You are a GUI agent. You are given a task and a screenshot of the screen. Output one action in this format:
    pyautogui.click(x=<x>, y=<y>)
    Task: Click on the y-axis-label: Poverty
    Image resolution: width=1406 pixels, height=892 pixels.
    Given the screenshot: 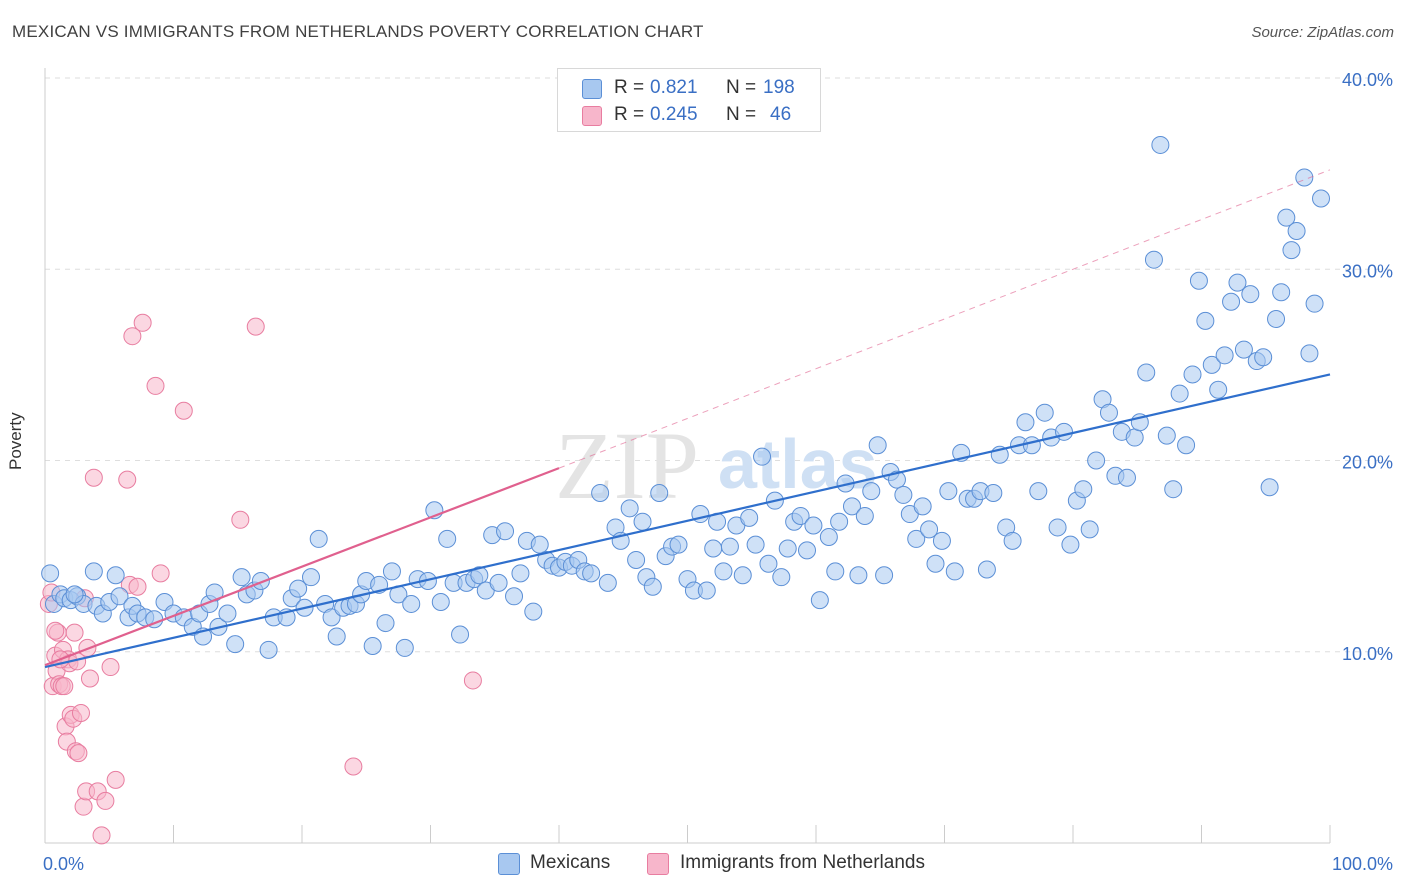 What is the action you would take?
    pyautogui.click(x=15, y=441)
    